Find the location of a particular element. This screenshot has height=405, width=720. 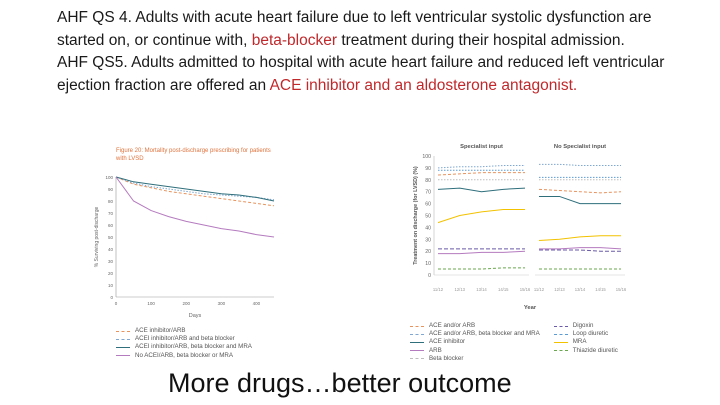

right-legend-item: ACE inhibitor is located at coordinates (475, 342).